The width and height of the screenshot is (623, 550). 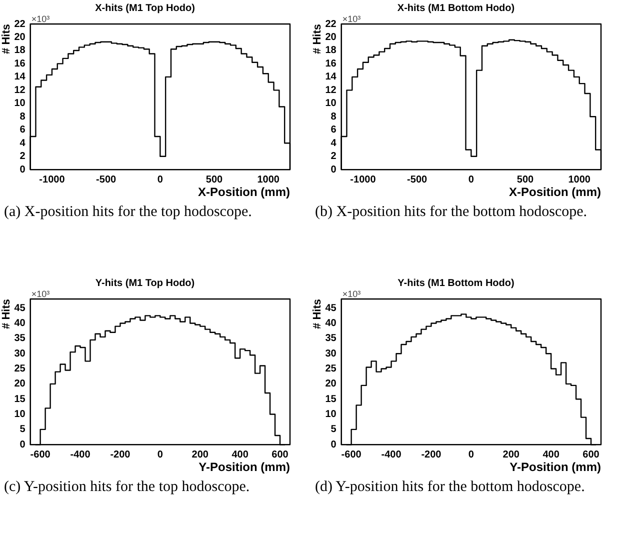 I want to click on text: (b) X-position hits for the bottom hodoscope., so click(x=451, y=212).